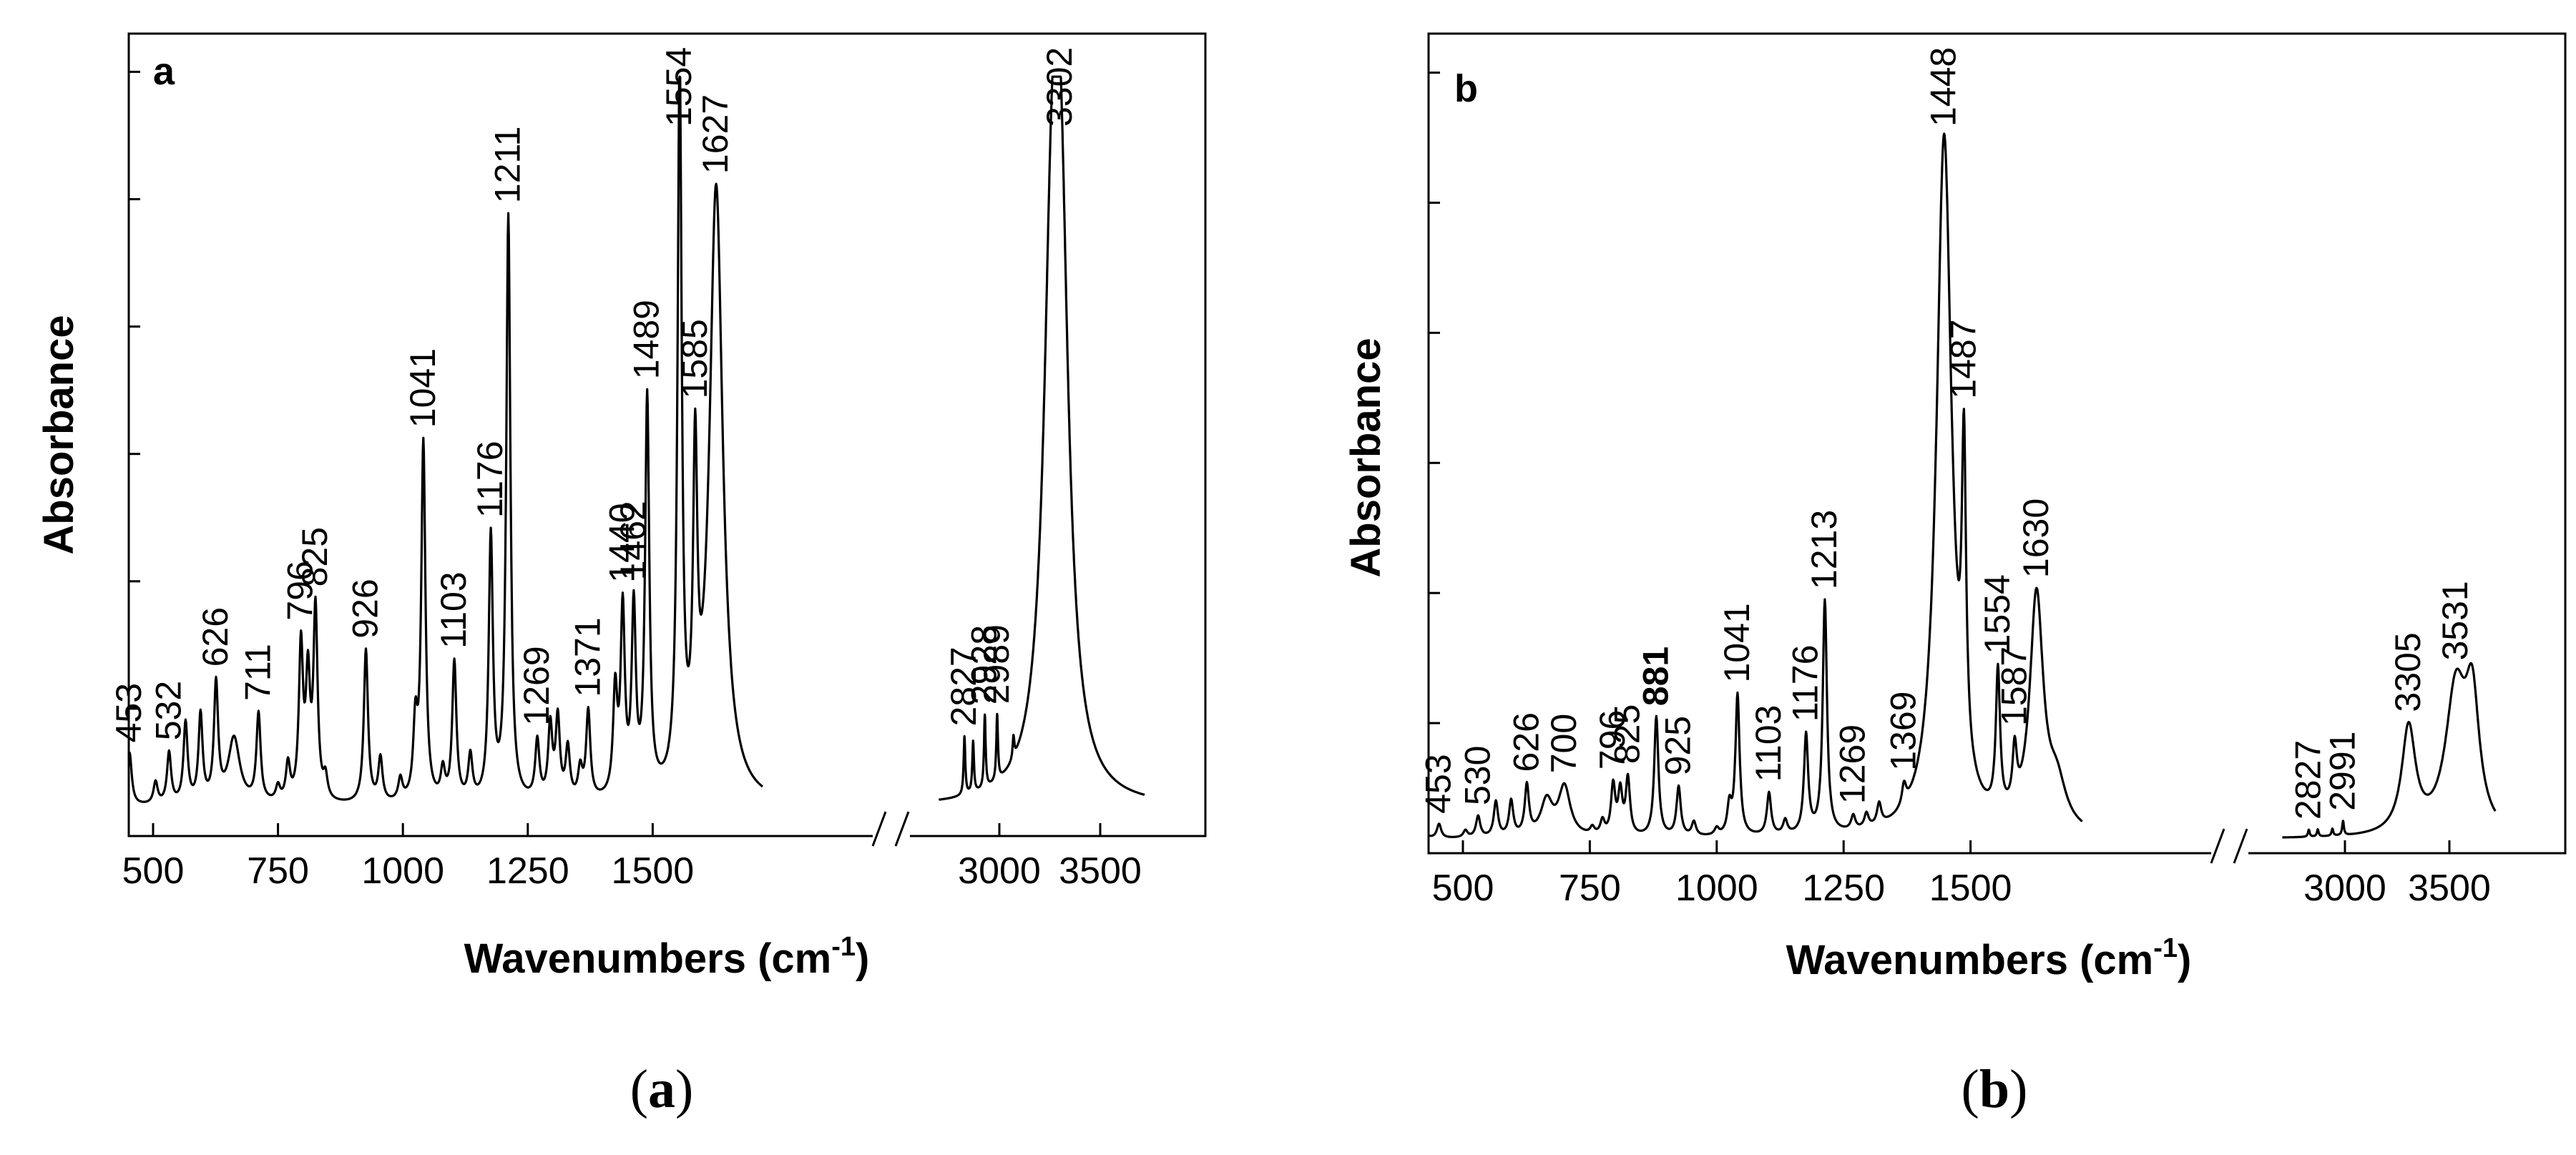 This screenshot has height=1155, width=2576. What do you see at coordinates (1059, 87) in the screenshot?
I see `peak-label-3302: 3302` at bounding box center [1059, 87].